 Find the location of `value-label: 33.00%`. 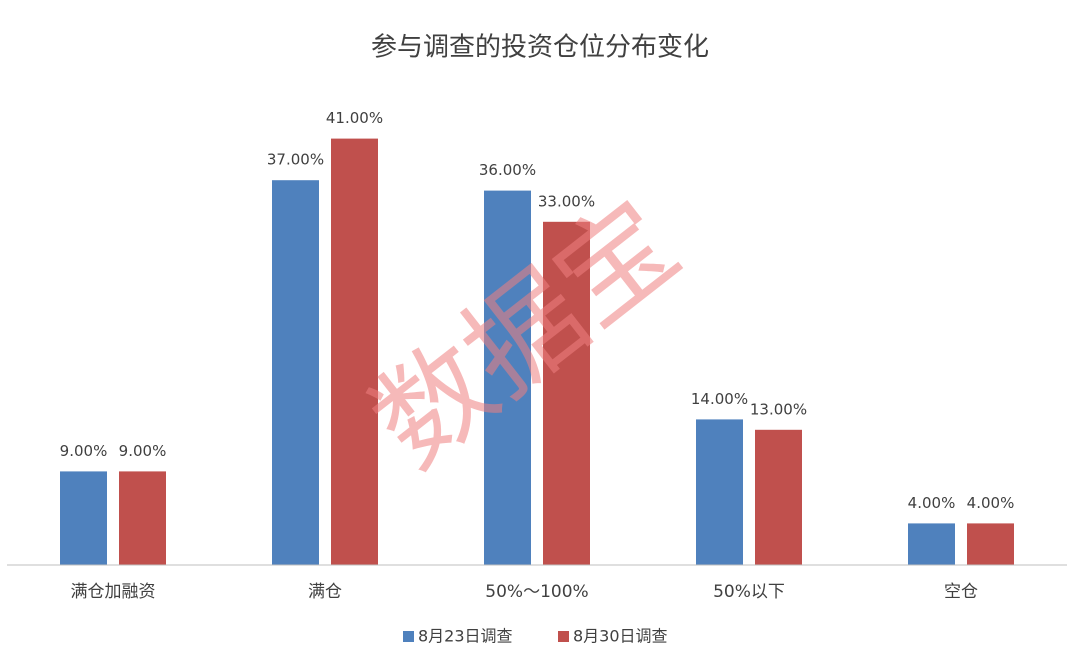

value-label: 33.00% is located at coordinates (566, 201).